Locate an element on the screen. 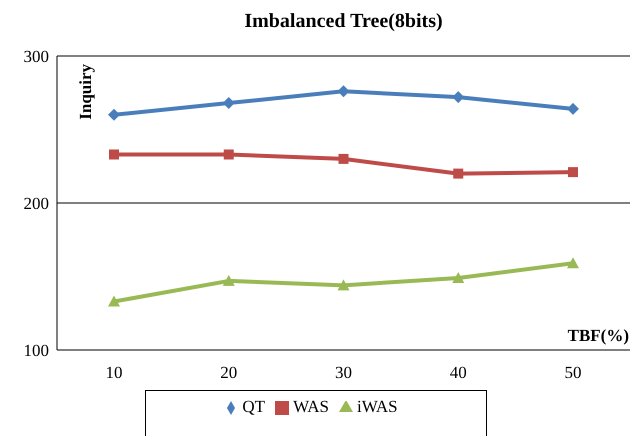  x-tick-label: 40 is located at coordinates (458, 372).